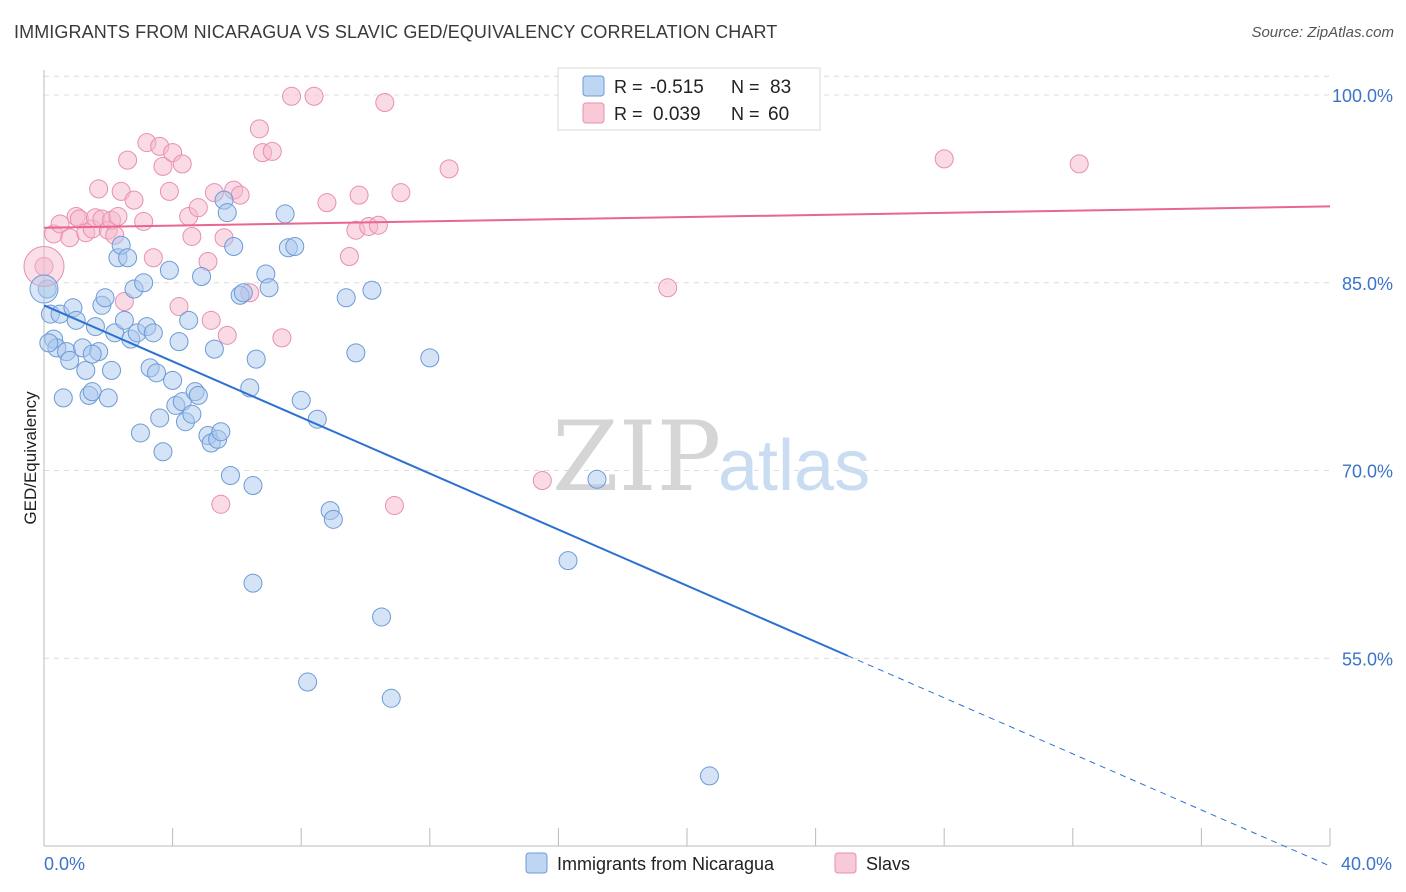 The width and height of the screenshot is (1406, 892). Describe the element at coordinates (1367, 659) in the screenshot. I see `y-tick-label: 55.0%` at that location.